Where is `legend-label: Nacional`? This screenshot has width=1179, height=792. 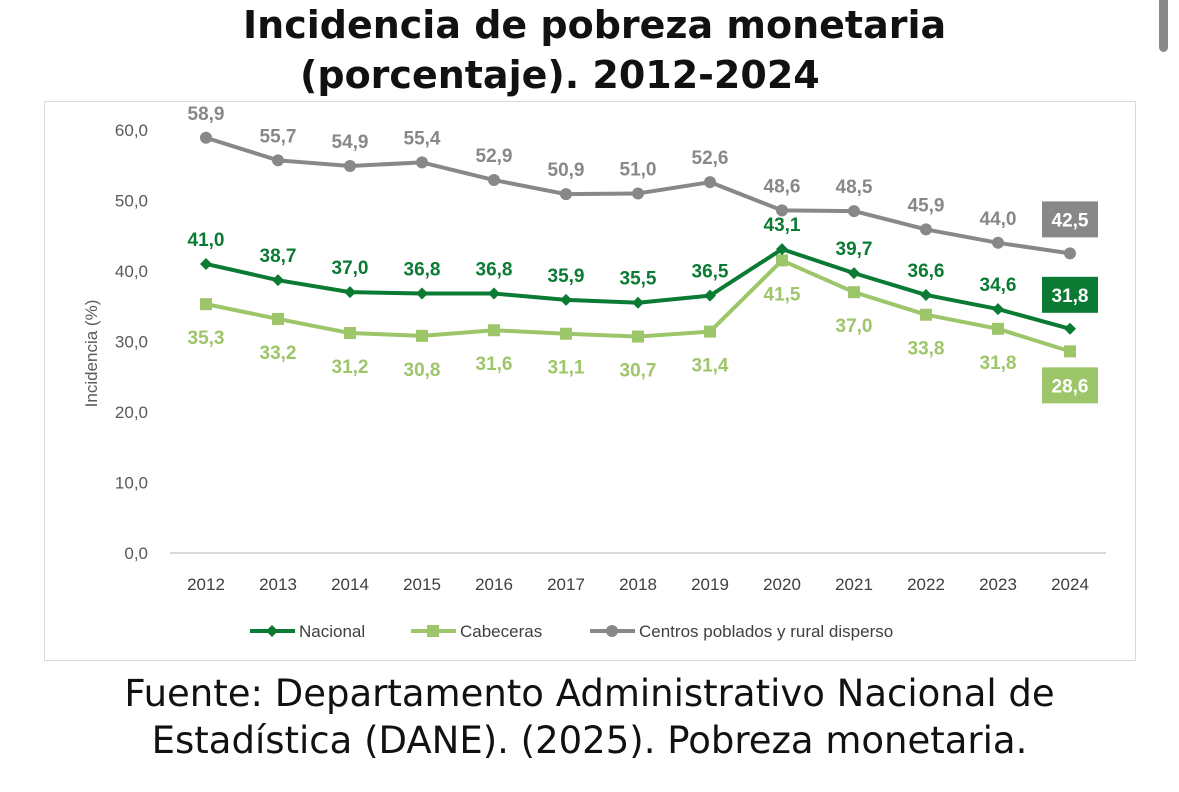 legend-label: Nacional is located at coordinates (332, 631).